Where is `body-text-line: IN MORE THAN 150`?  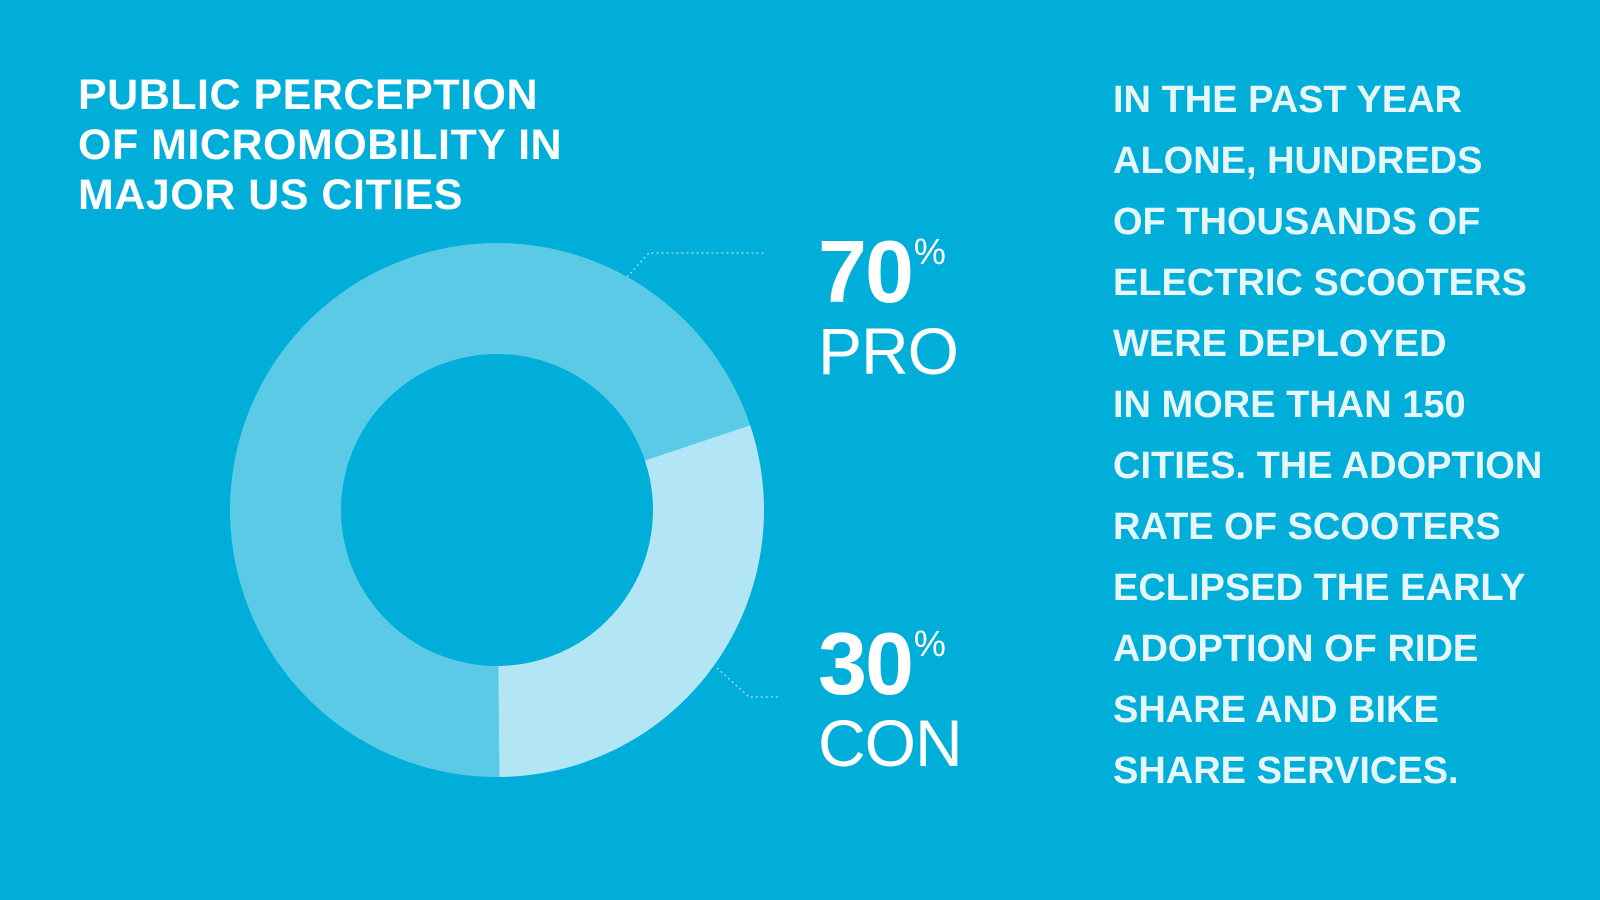
body-text-line: IN MORE THAN 150 is located at coordinates (1289, 405).